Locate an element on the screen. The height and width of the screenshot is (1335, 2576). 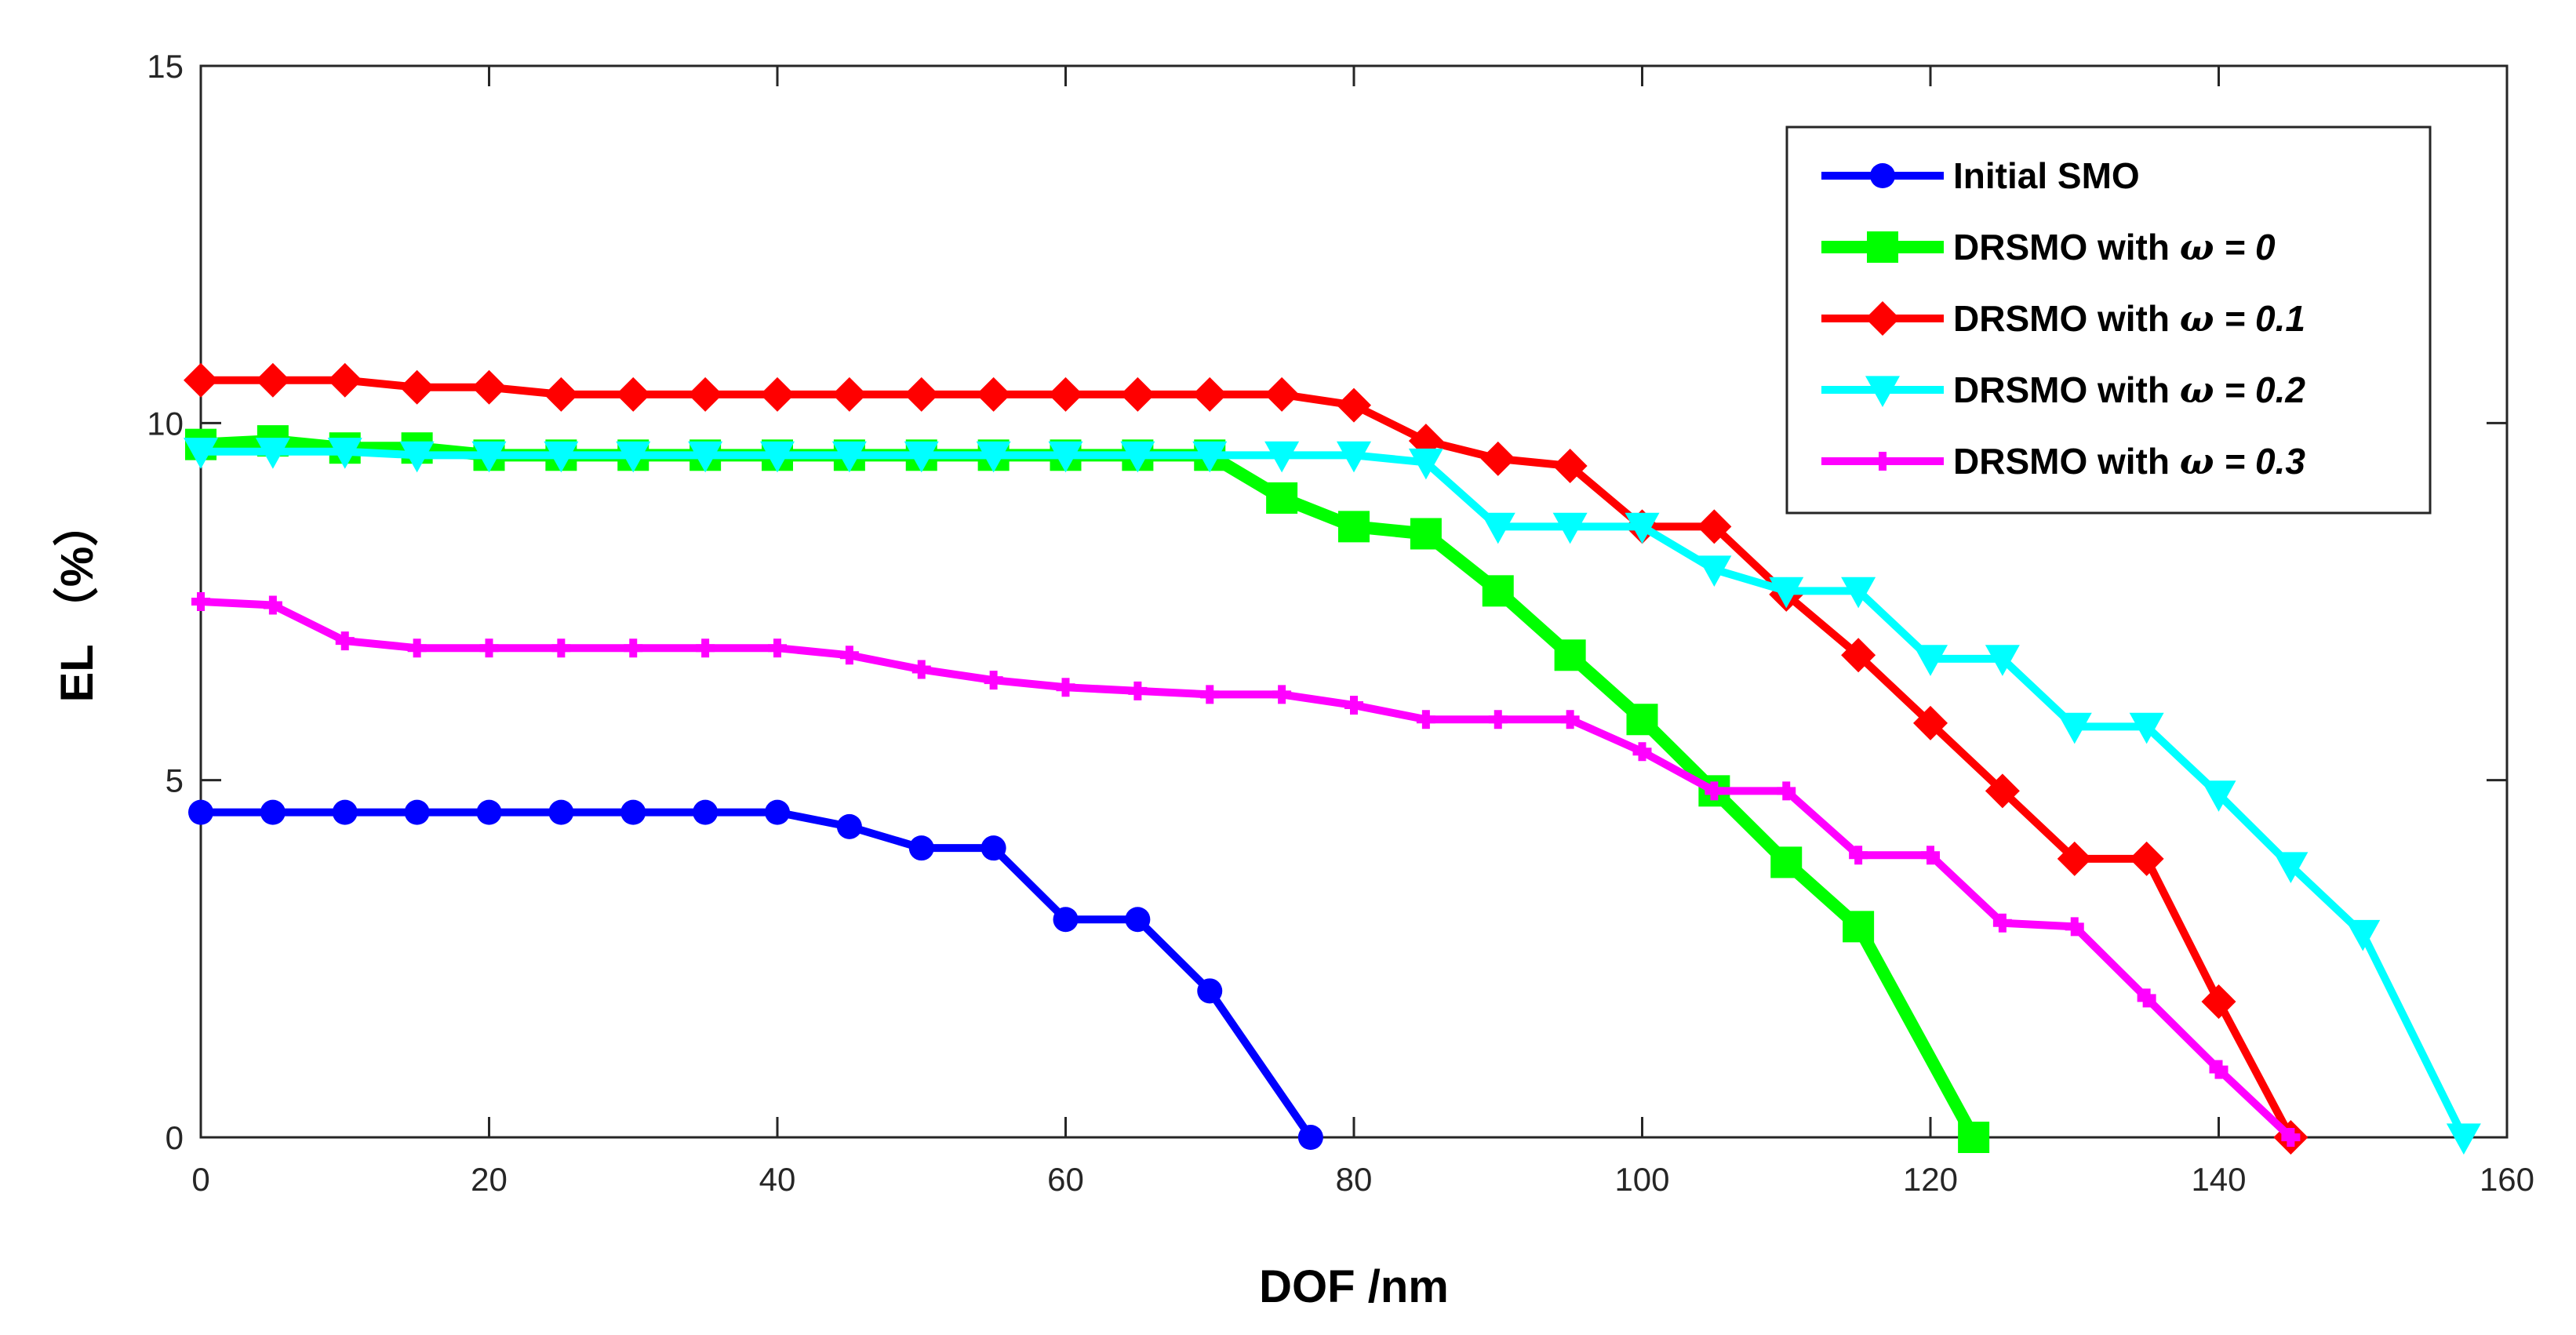
y-tick-label: 0 is located at coordinates (175, 1137).